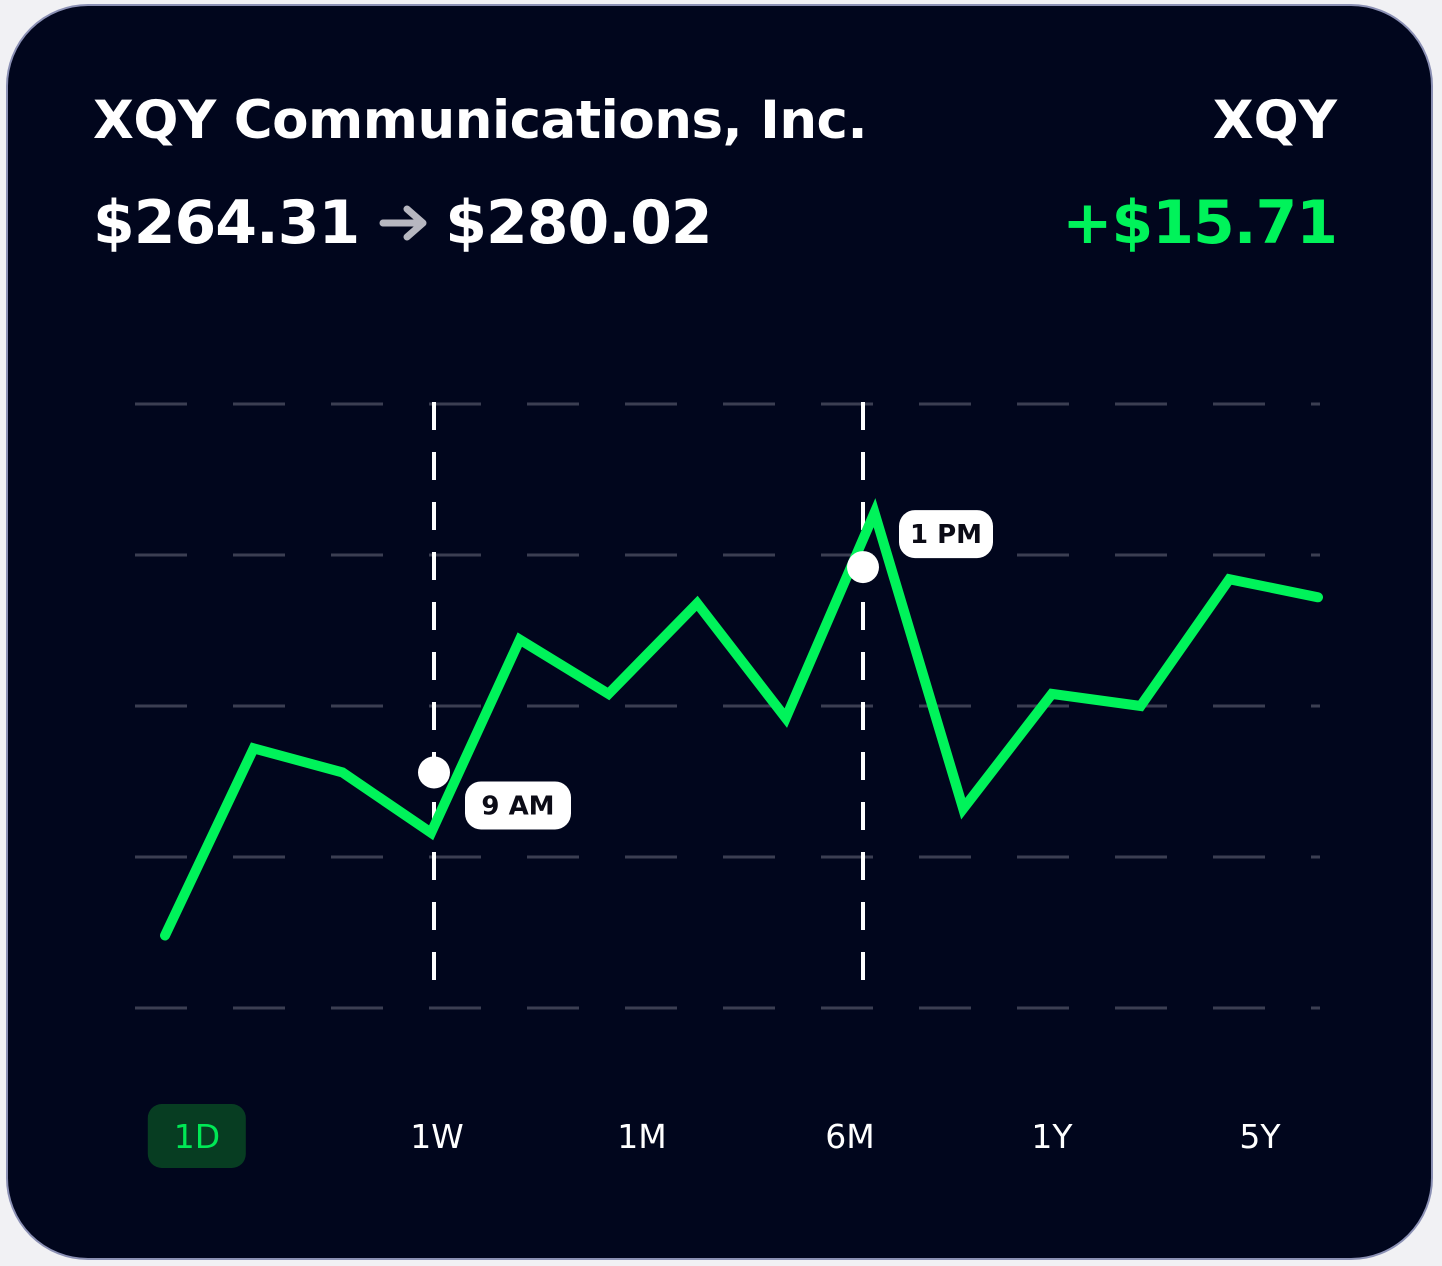 Image resolution: width=1442 pixels, height=1266 pixels. I want to click on price-range: $264.31 $280.02, so click(403, 223).